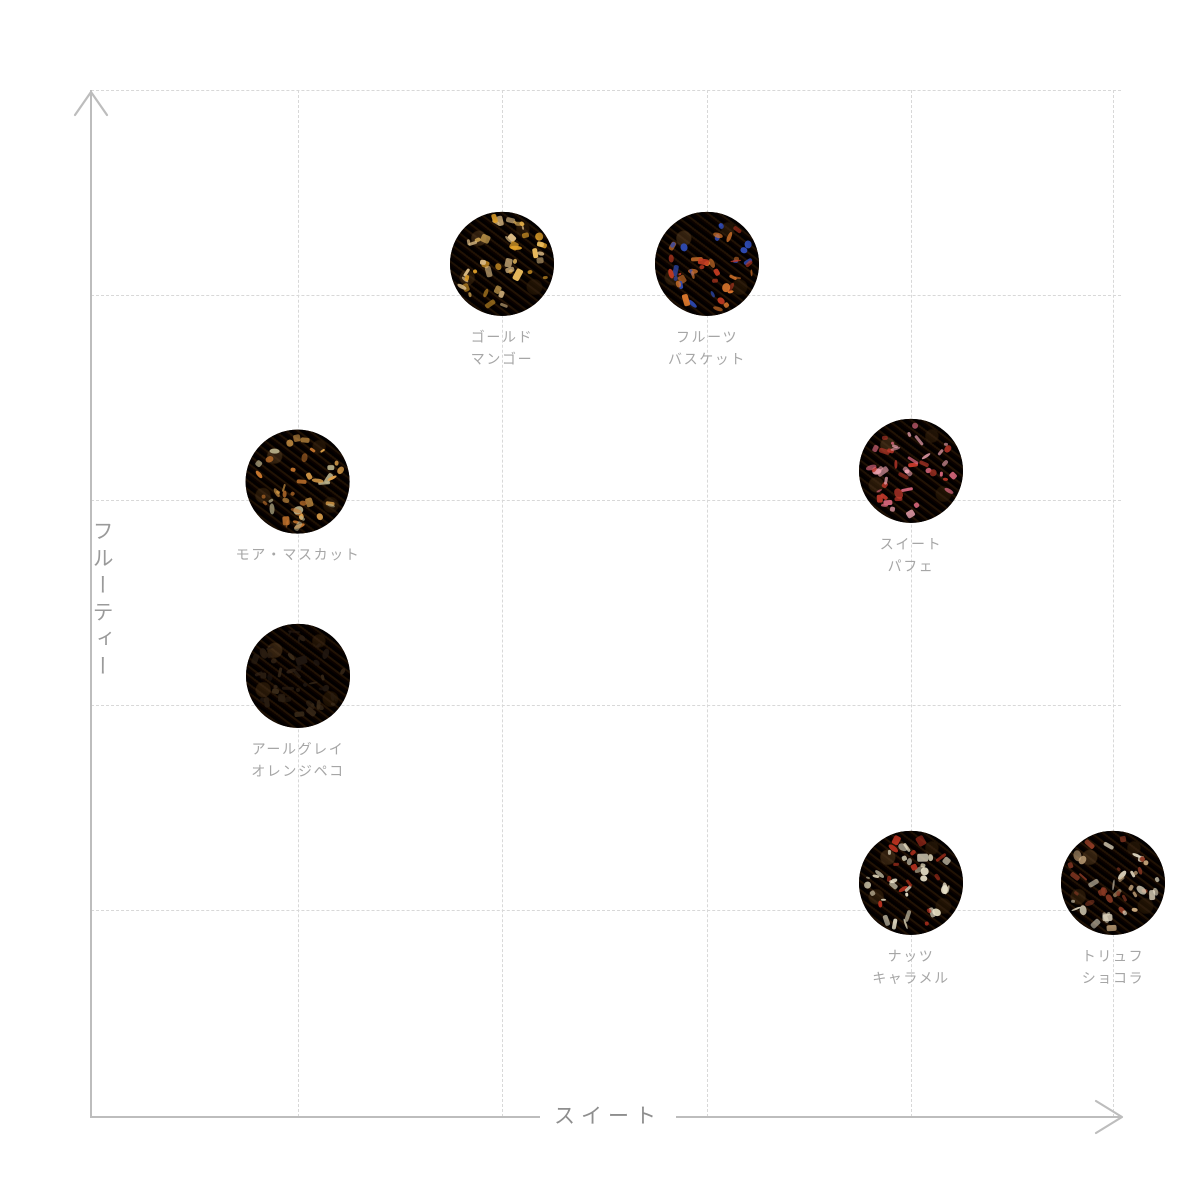 The image size is (1200, 1200). I want to click on tea-item-label: ナッツ キャラメル, so click(911, 966).